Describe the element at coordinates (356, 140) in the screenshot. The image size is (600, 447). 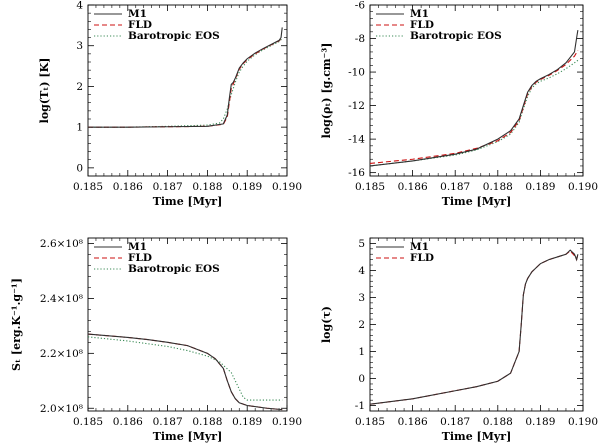
I see `y-tick-label: -14` at that location.